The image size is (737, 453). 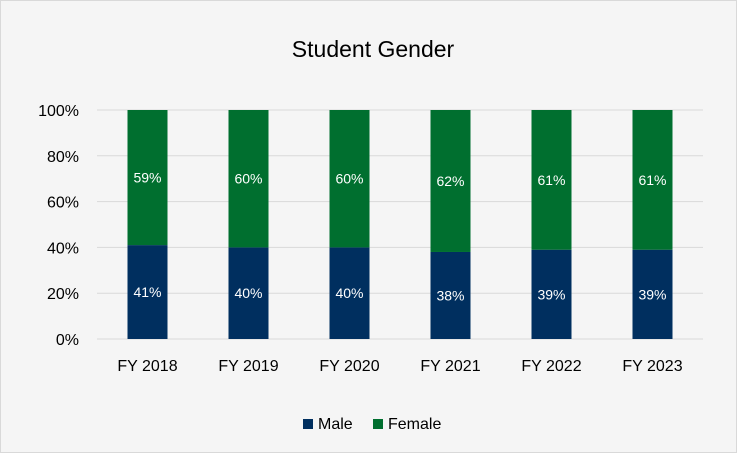 What do you see at coordinates (414, 424) in the screenshot?
I see `legend-label-female: Female` at bounding box center [414, 424].